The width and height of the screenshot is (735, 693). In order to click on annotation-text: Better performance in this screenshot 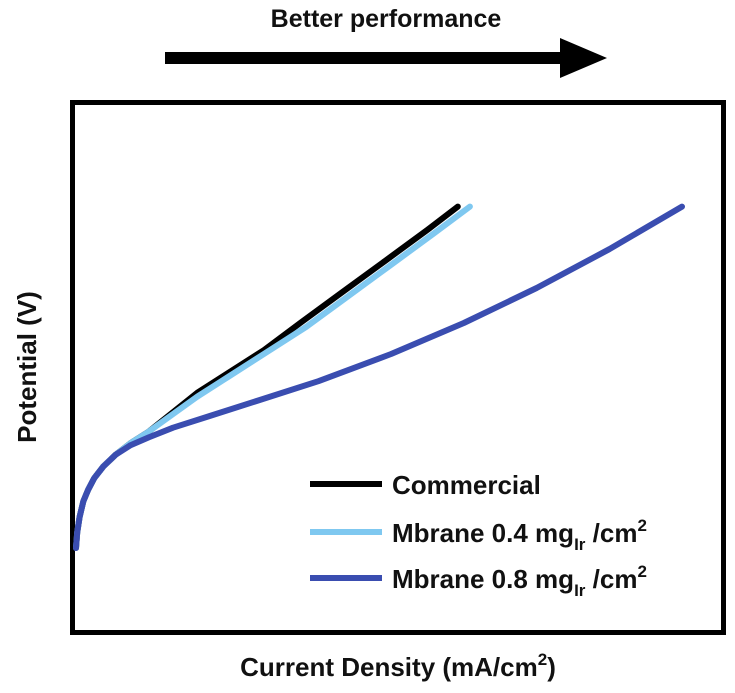, I will do `click(386, 19)`.